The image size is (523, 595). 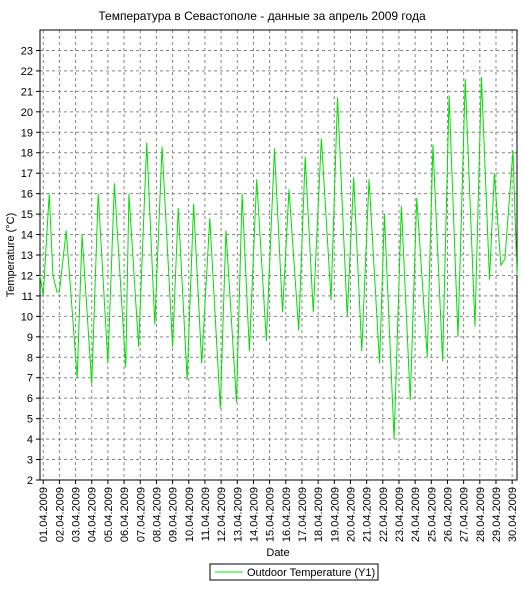 I want to click on x-tick-label: 23.04.2009, so click(x=400, y=514).